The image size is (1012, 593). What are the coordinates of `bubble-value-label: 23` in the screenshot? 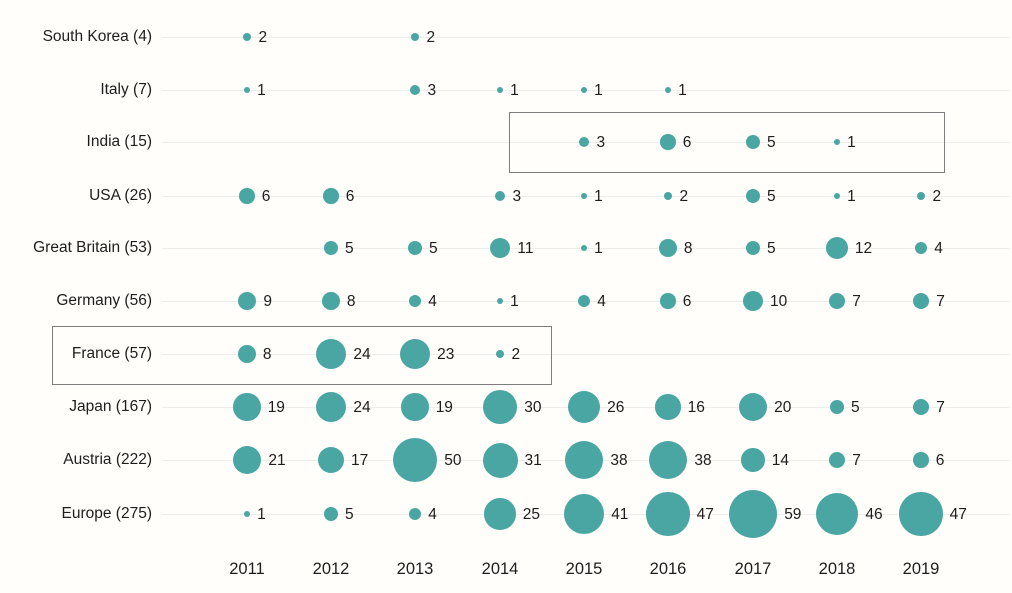 It's located at (446, 354).